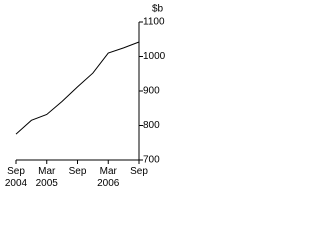  Describe the element at coordinates (108, 177) in the screenshot. I see `x-tick-label: Mar 2006` at that location.